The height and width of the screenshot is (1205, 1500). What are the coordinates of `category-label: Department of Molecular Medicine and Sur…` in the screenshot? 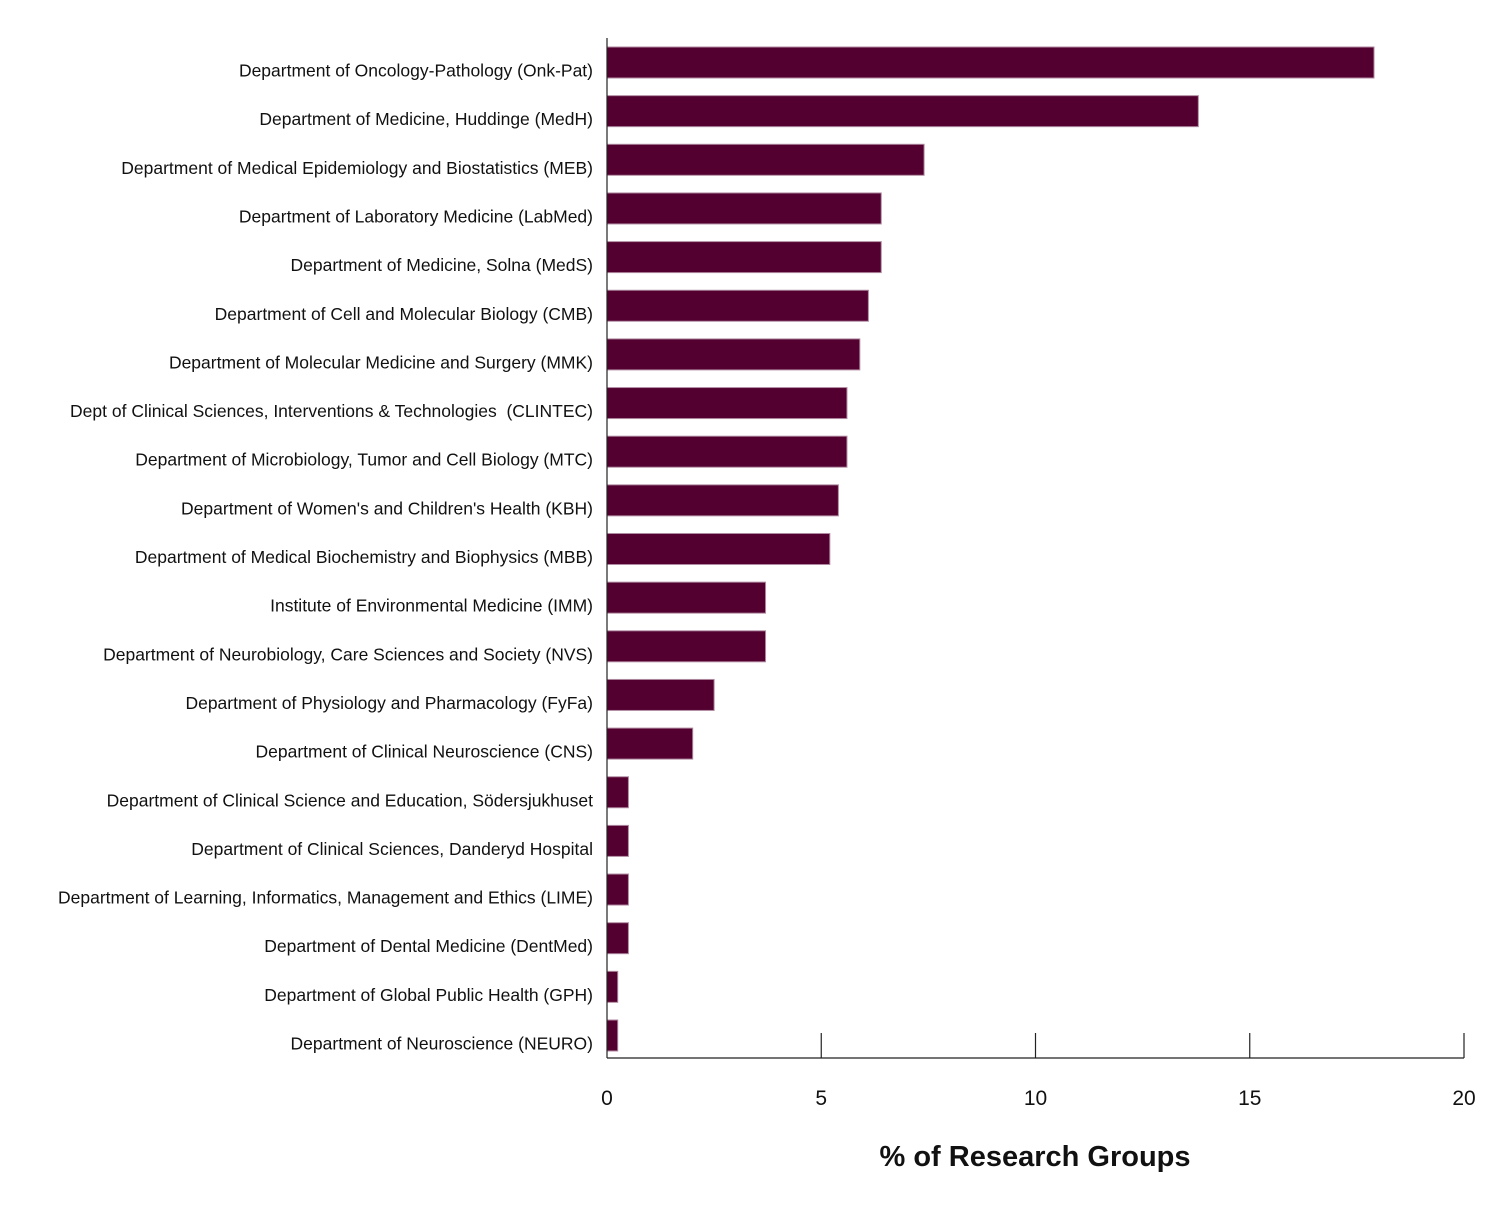 It's located at (381, 362).